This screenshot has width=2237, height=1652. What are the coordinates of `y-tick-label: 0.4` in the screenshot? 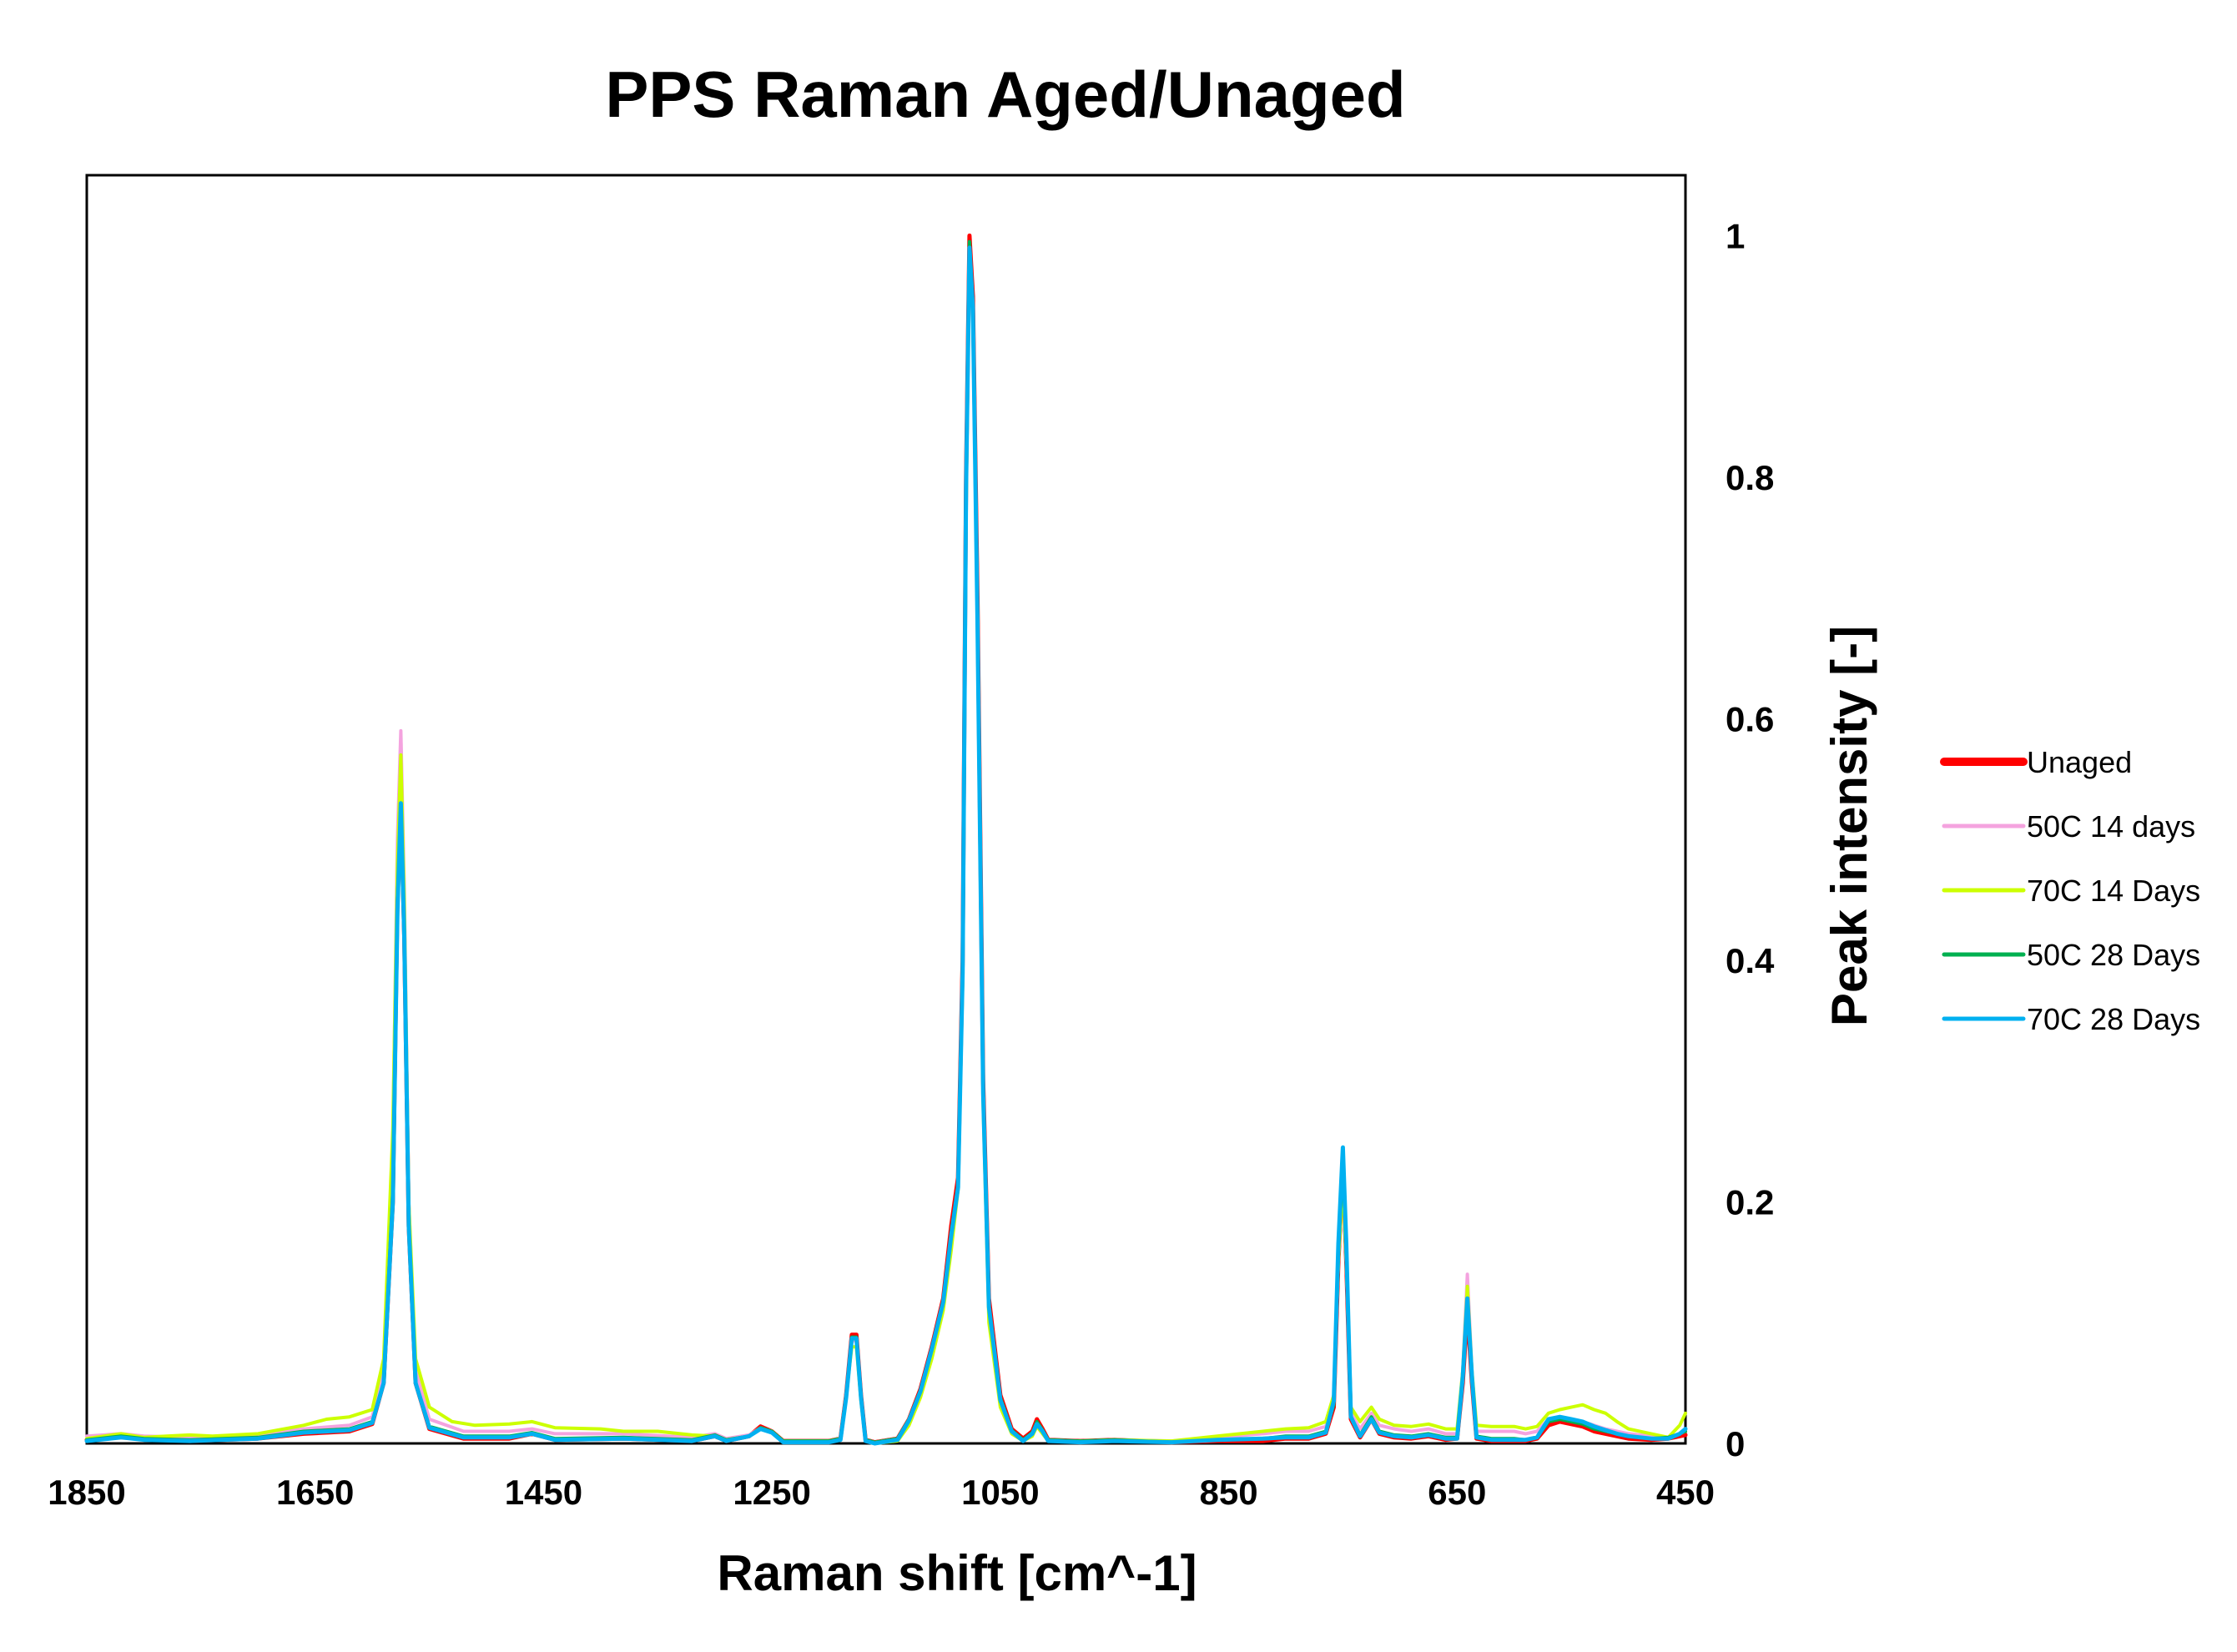 It's located at (1750, 961).